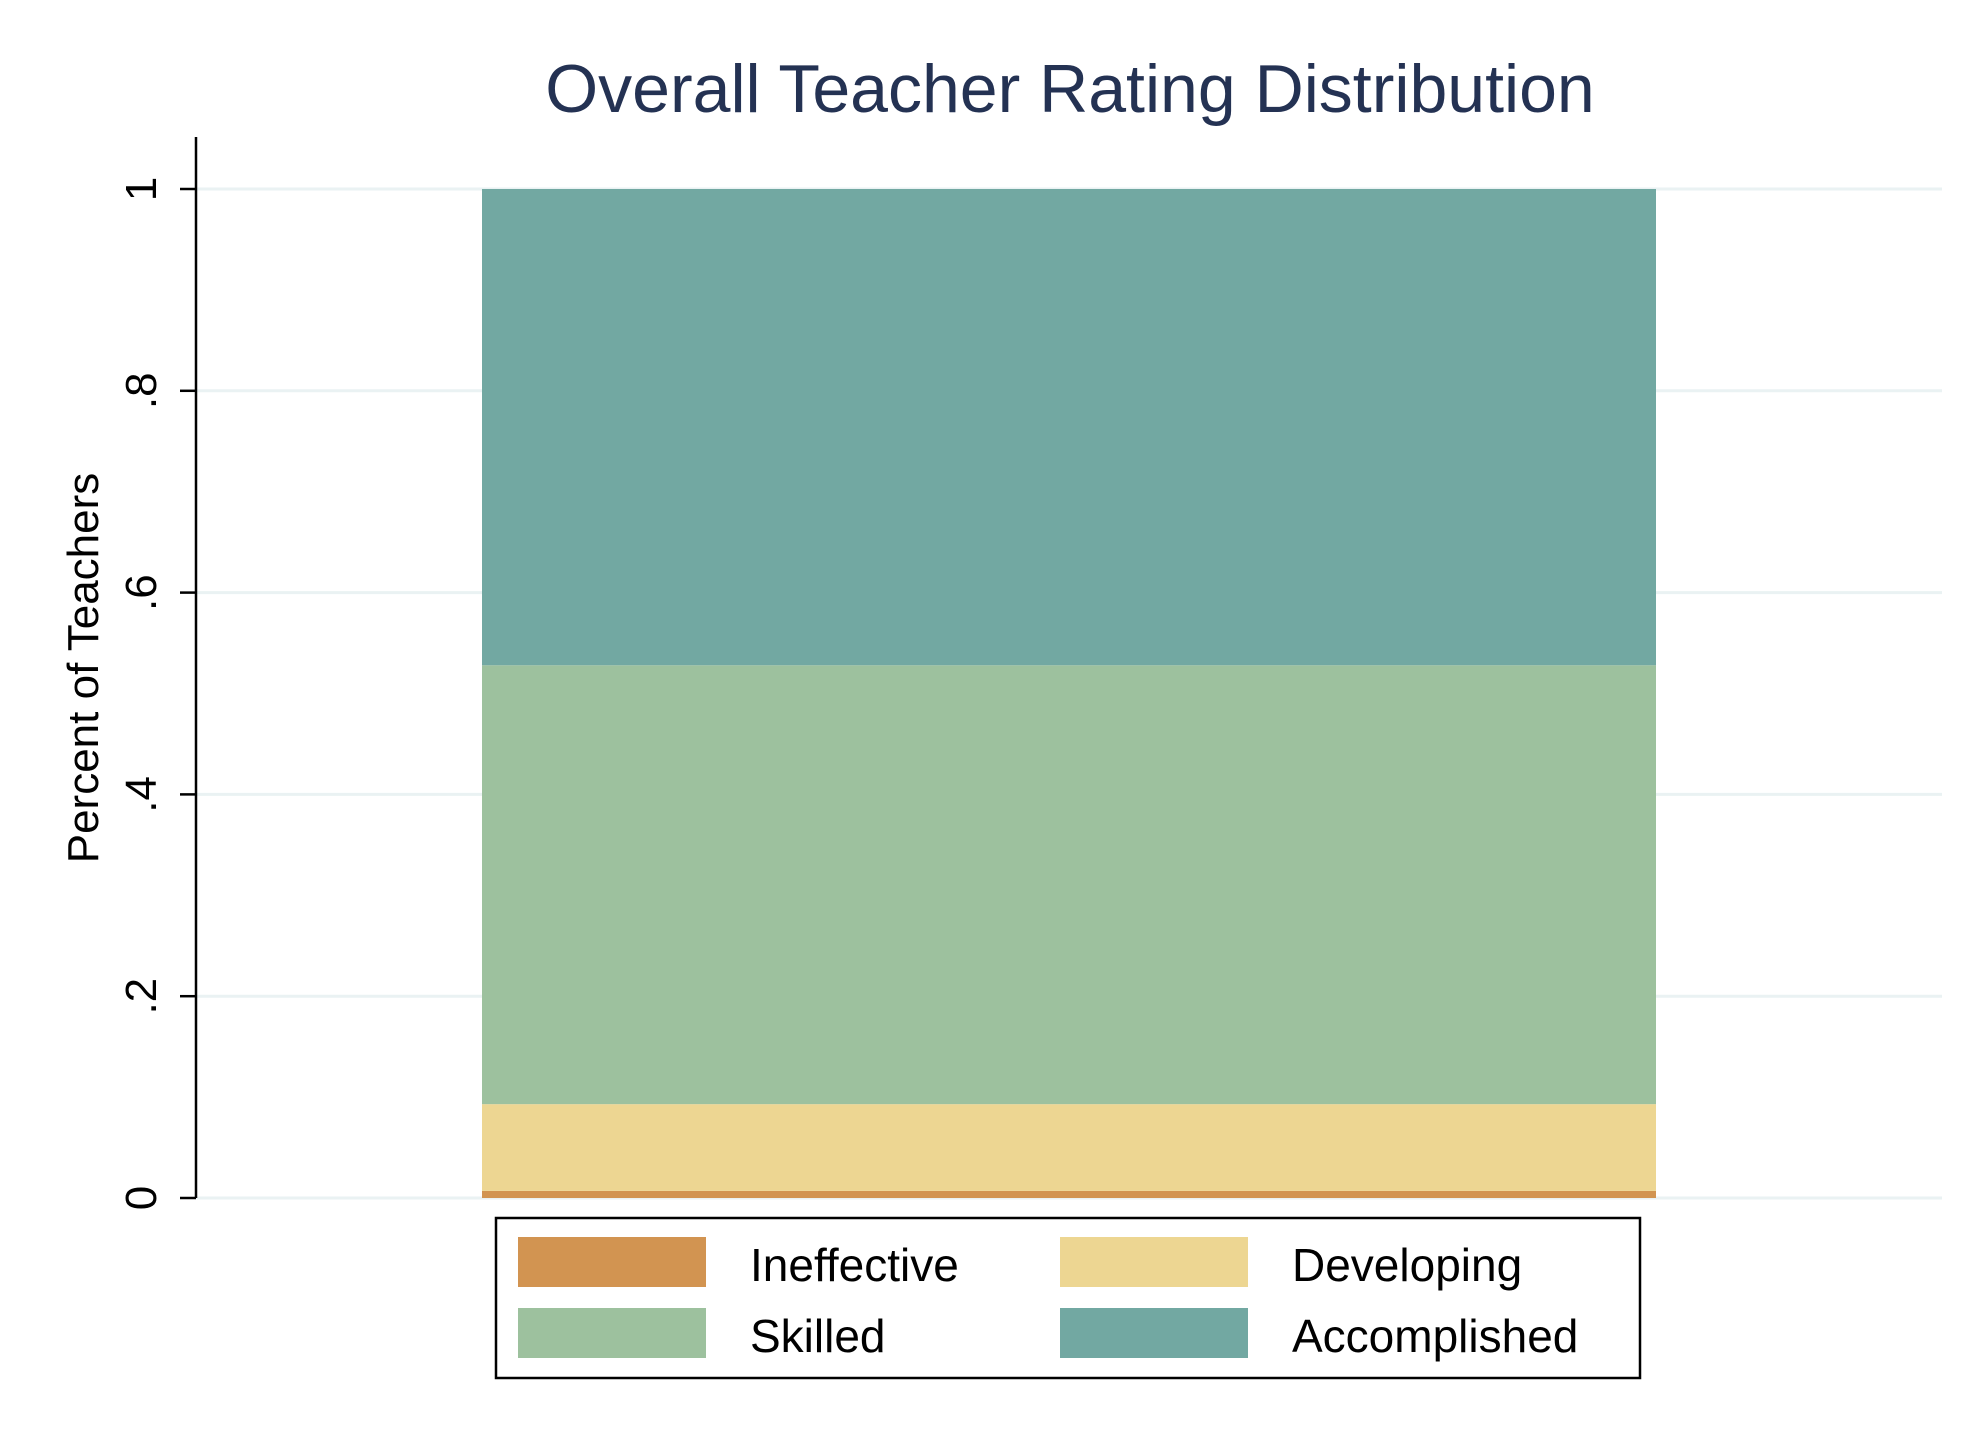 The width and height of the screenshot is (1980, 1440). I want to click on legend-label-ineffective: Ineffective, so click(854, 1265).